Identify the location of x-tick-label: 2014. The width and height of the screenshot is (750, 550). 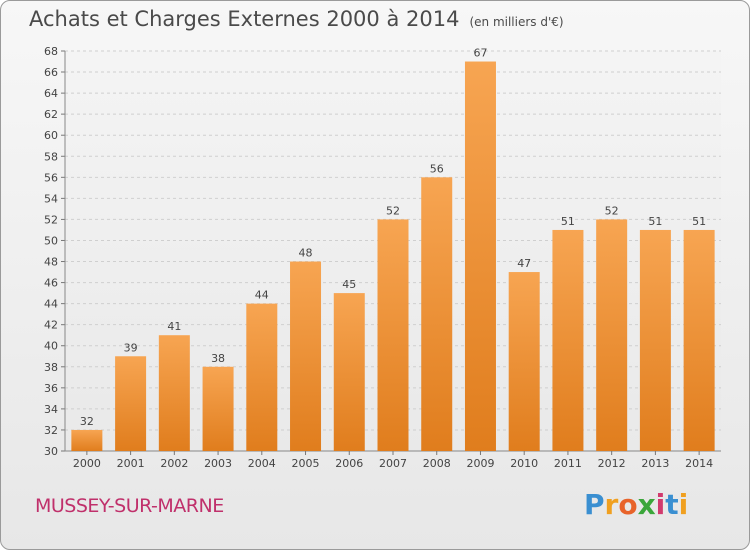
(699, 463).